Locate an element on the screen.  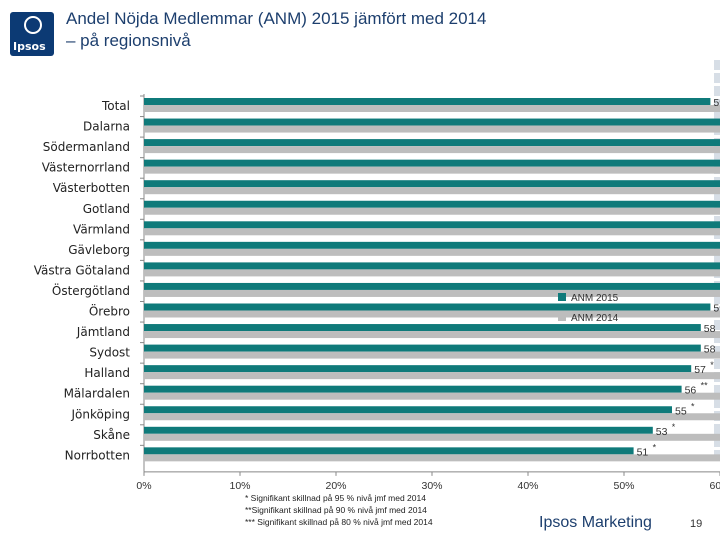
category-label: Halland is located at coordinates (107, 373).